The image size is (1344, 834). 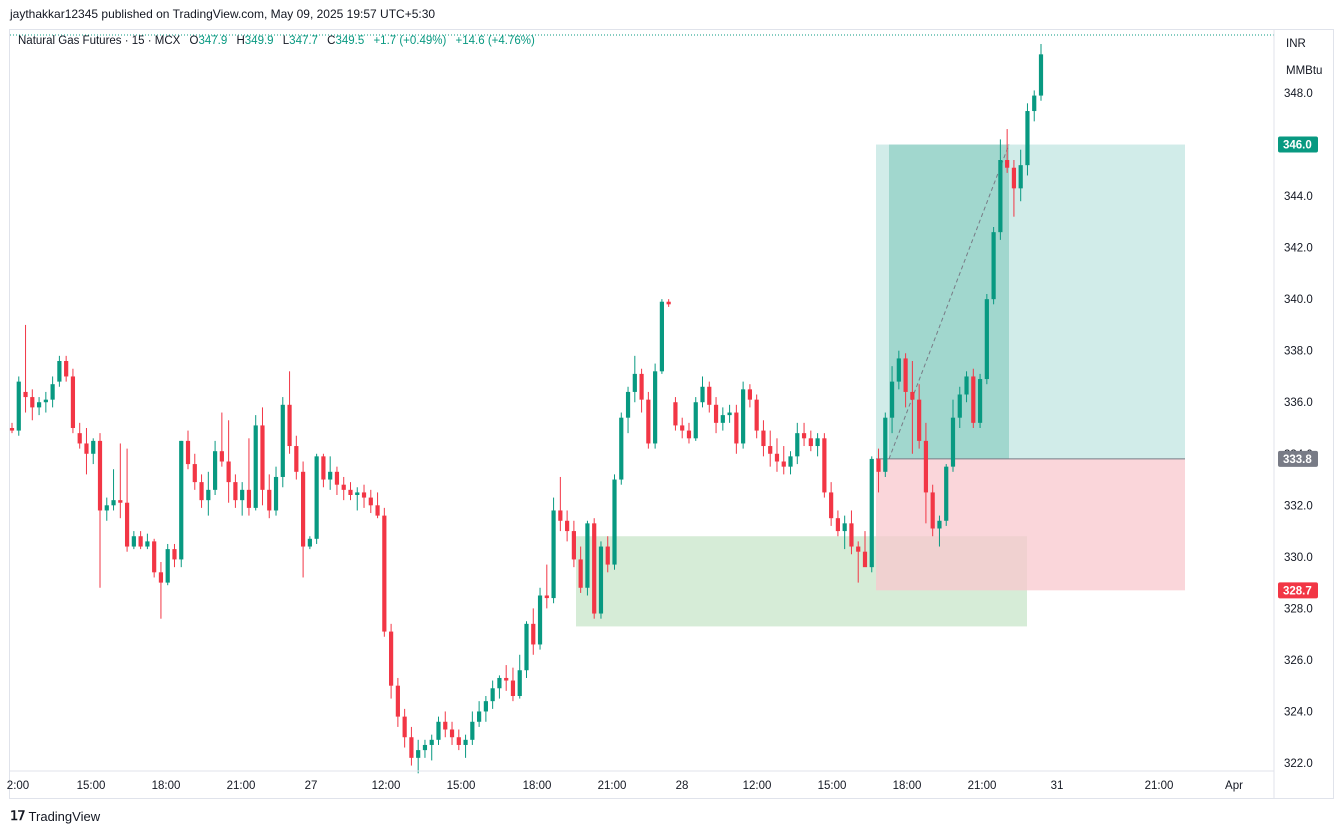 I want to click on price-tag: 346.0, so click(x=1298, y=144).